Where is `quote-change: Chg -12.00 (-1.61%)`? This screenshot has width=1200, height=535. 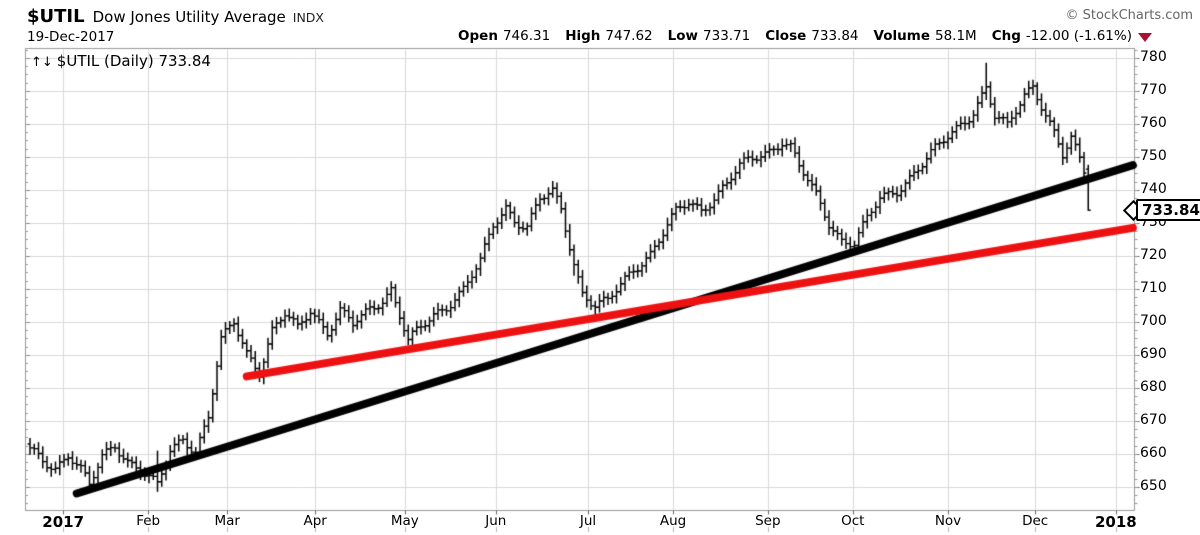 quote-change: Chg -12.00 (-1.61%) is located at coordinates (1062, 36).